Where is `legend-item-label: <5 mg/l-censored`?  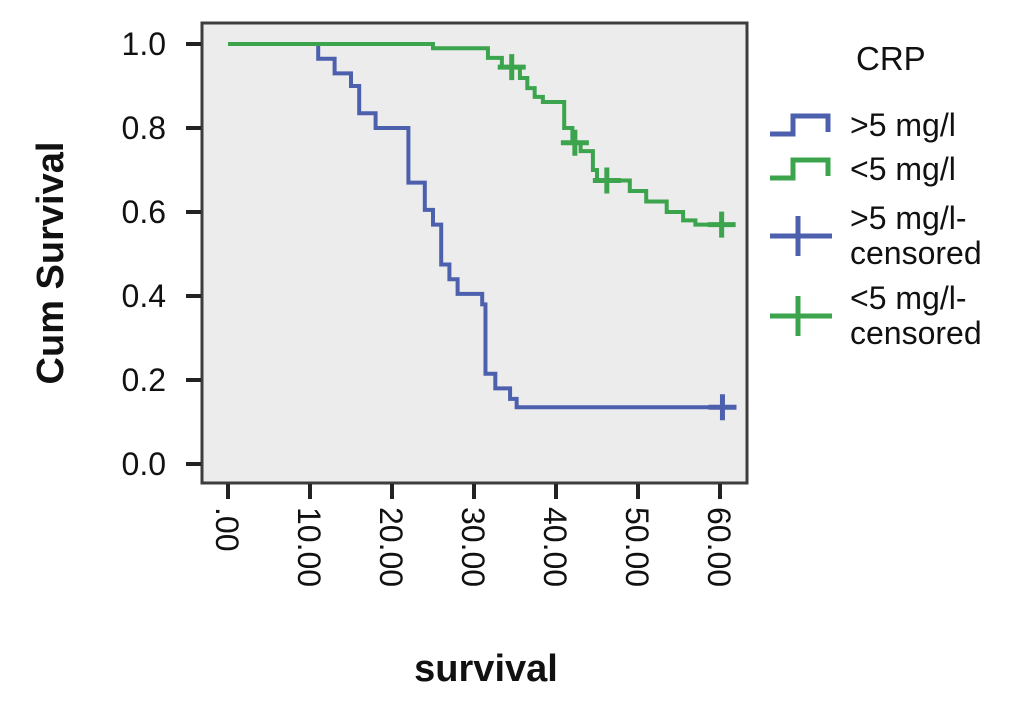 legend-item-label: <5 mg/l-censored is located at coordinates (916, 316).